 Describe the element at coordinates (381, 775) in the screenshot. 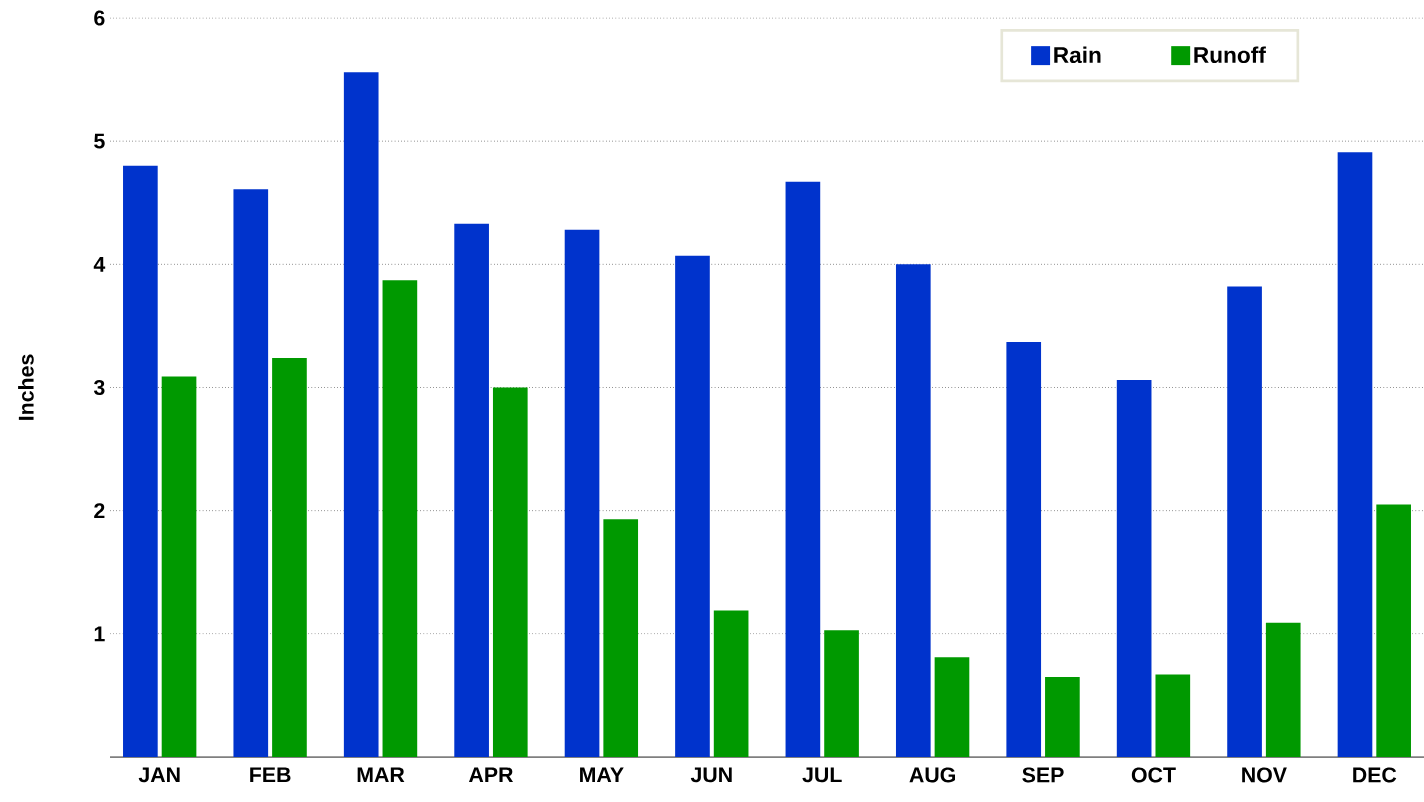

I see `x-tick-label: MAR` at that location.